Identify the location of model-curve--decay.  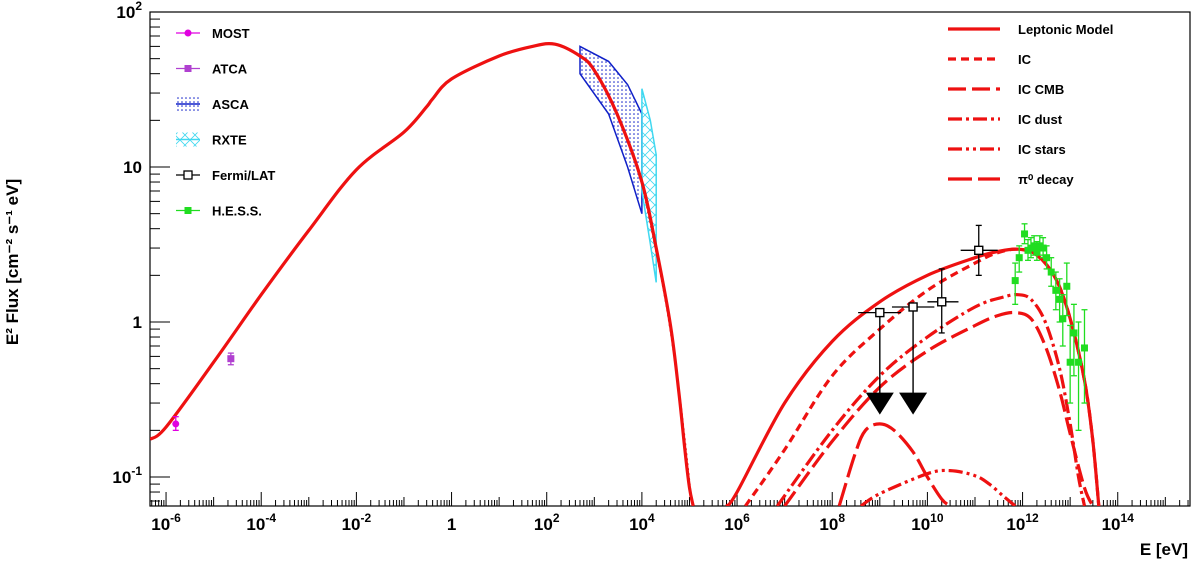
(894, 464).